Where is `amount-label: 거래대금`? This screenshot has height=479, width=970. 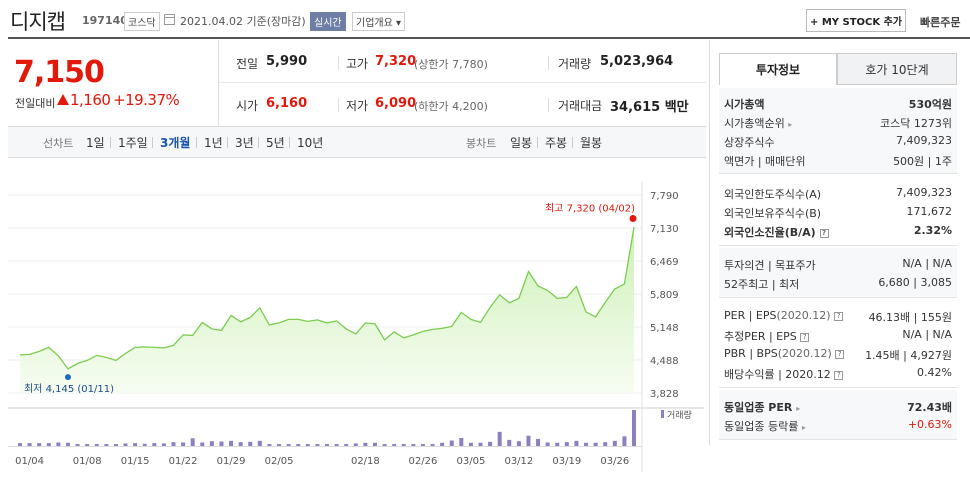 amount-label: 거래대금 is located at coordinates (580, 106).